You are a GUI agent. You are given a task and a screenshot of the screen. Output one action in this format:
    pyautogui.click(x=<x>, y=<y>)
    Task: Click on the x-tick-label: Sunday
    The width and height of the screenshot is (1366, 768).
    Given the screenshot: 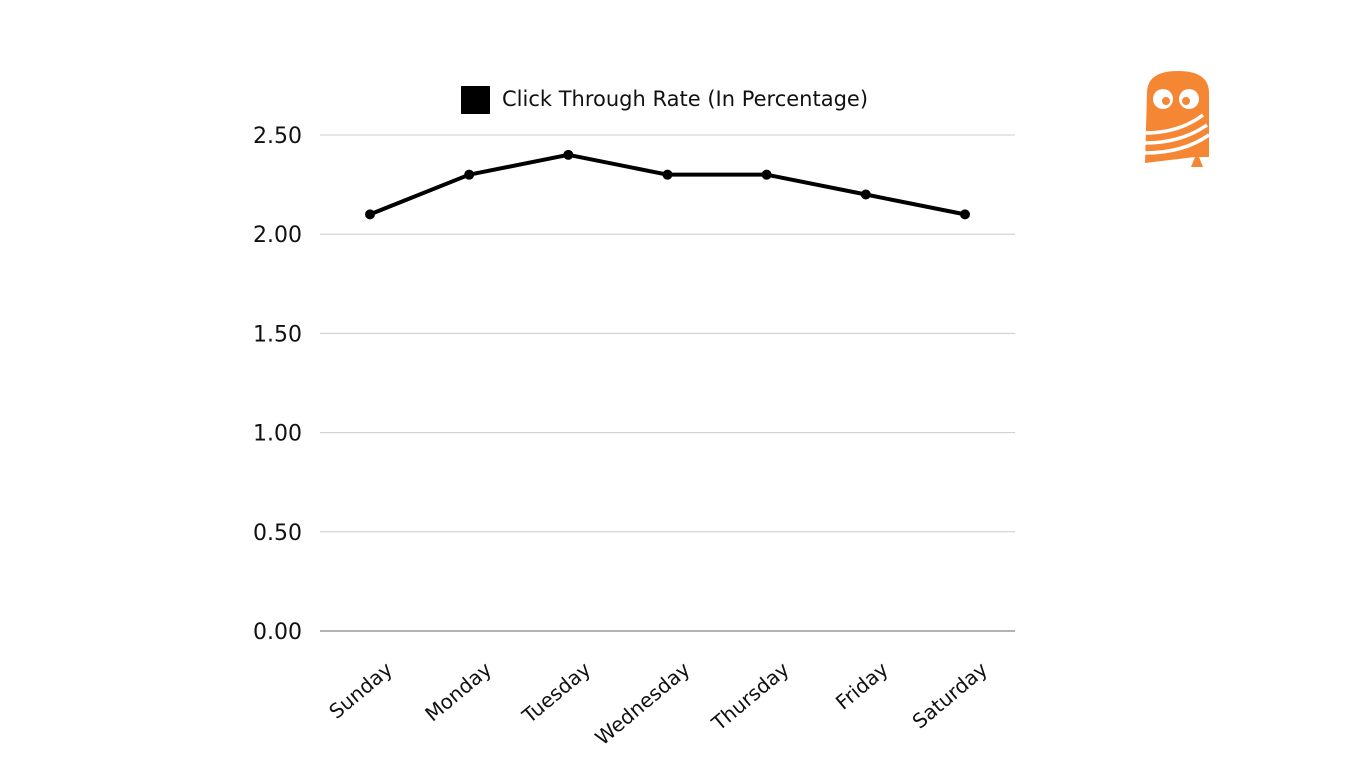 What is the action you would take?
    pyautogui.click(x=360, y=690)
    